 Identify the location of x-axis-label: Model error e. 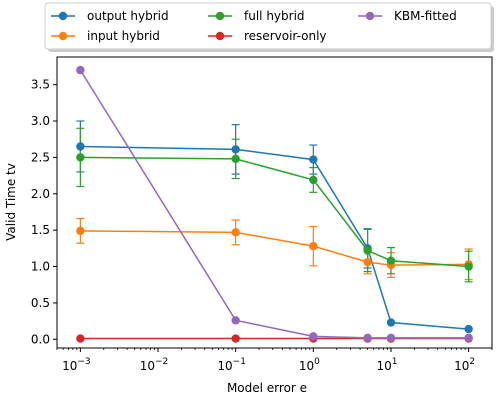
(267, 388).